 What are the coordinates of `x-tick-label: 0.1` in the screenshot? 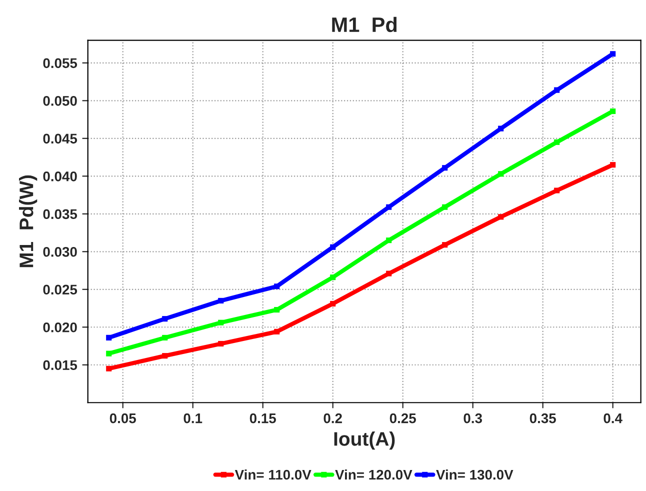 It's located at (193, 418).